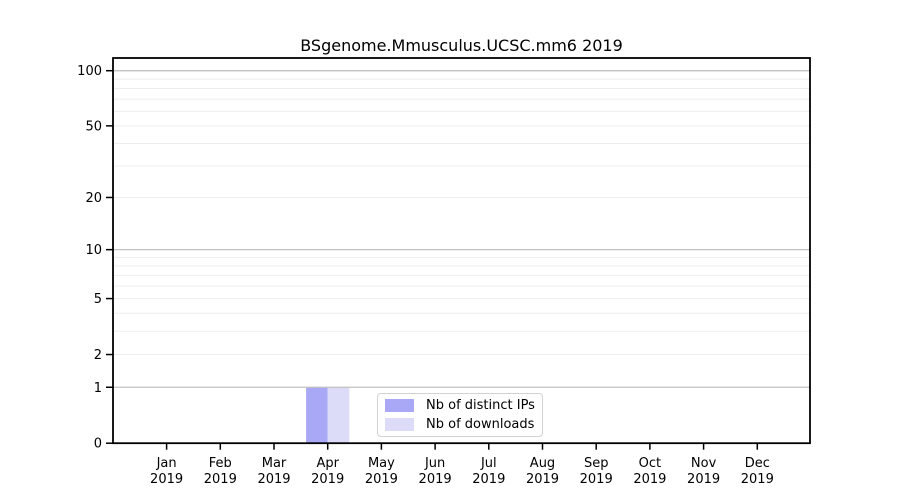  What do you see at coordinates (98, 444) in the screenshot?
I see `y-tick-label: 0` at bounding box center [98, 444].